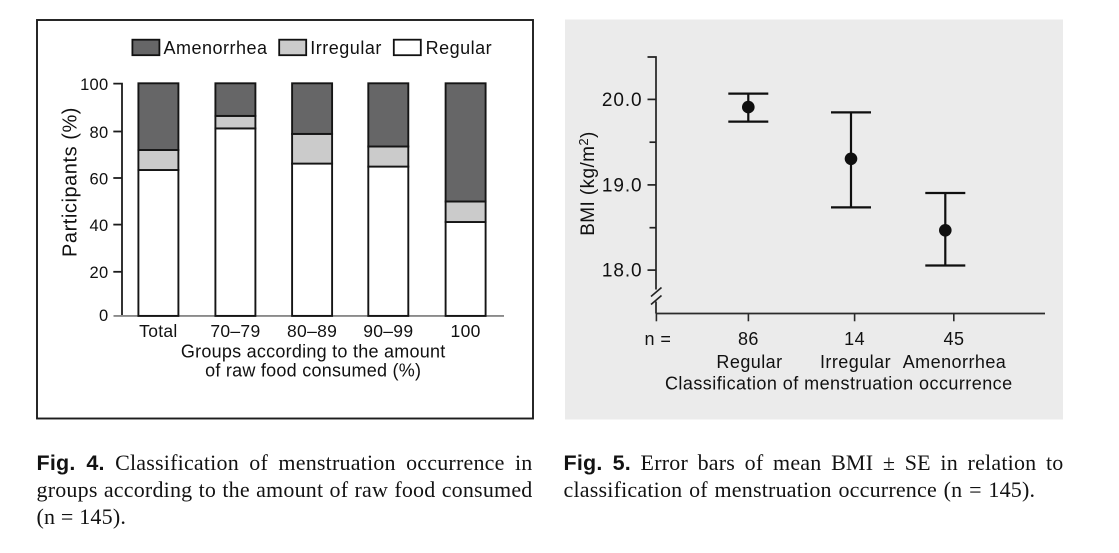 The height and width of the screenshot is (553, 1119). What do you see at coordinates (99, 179) in the screenshot?
I see `svg-text: 60` at bounding box center [99, 179].